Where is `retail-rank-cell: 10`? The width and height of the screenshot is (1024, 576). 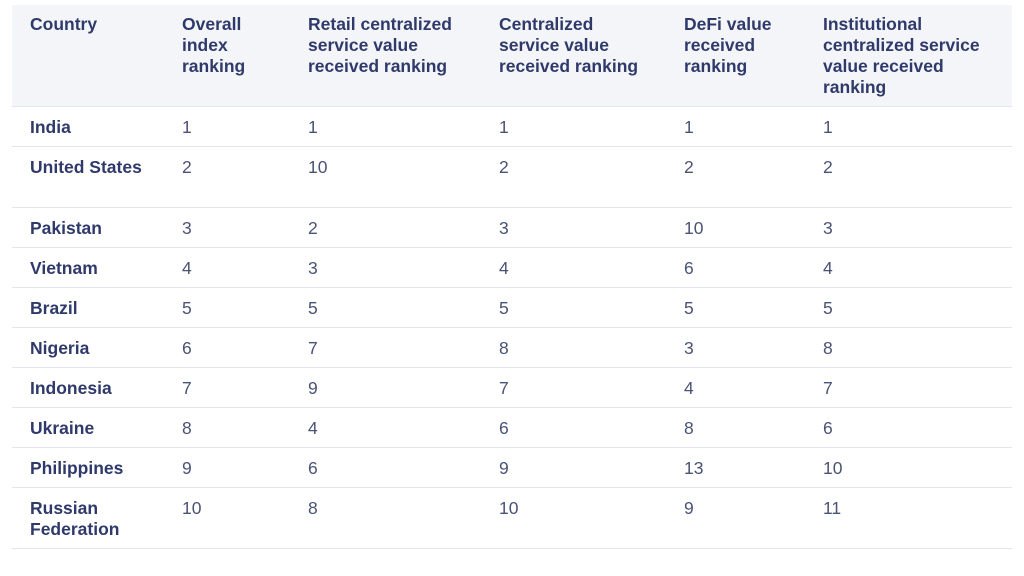
retail-rank-cell: 10 is located at coordinates (318, 167).